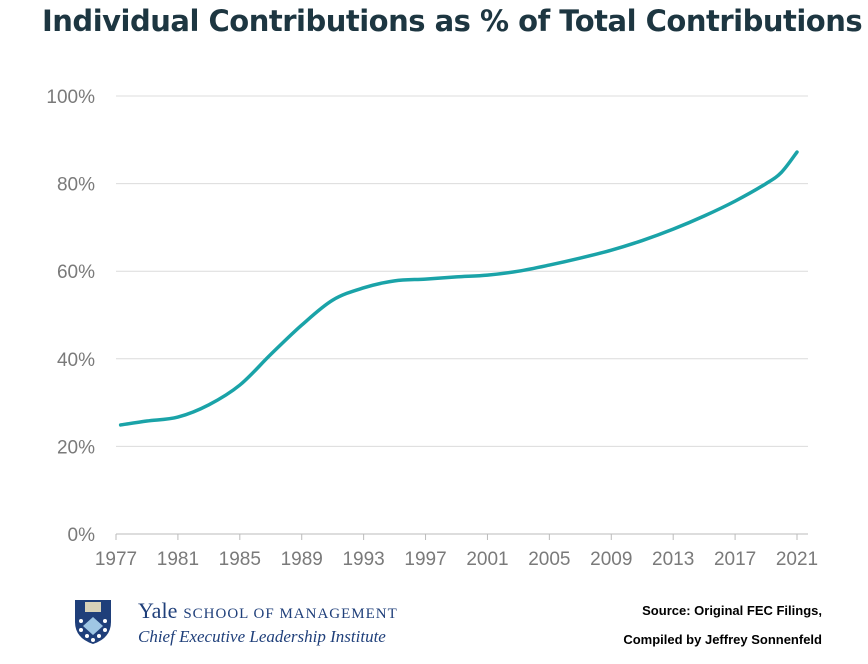 This screenshot has width=868, height=664. What do you see at coordinates (425, 559) in the screenshot?
I see `x-tick-label: 1997` at bounding box center [425, 559].